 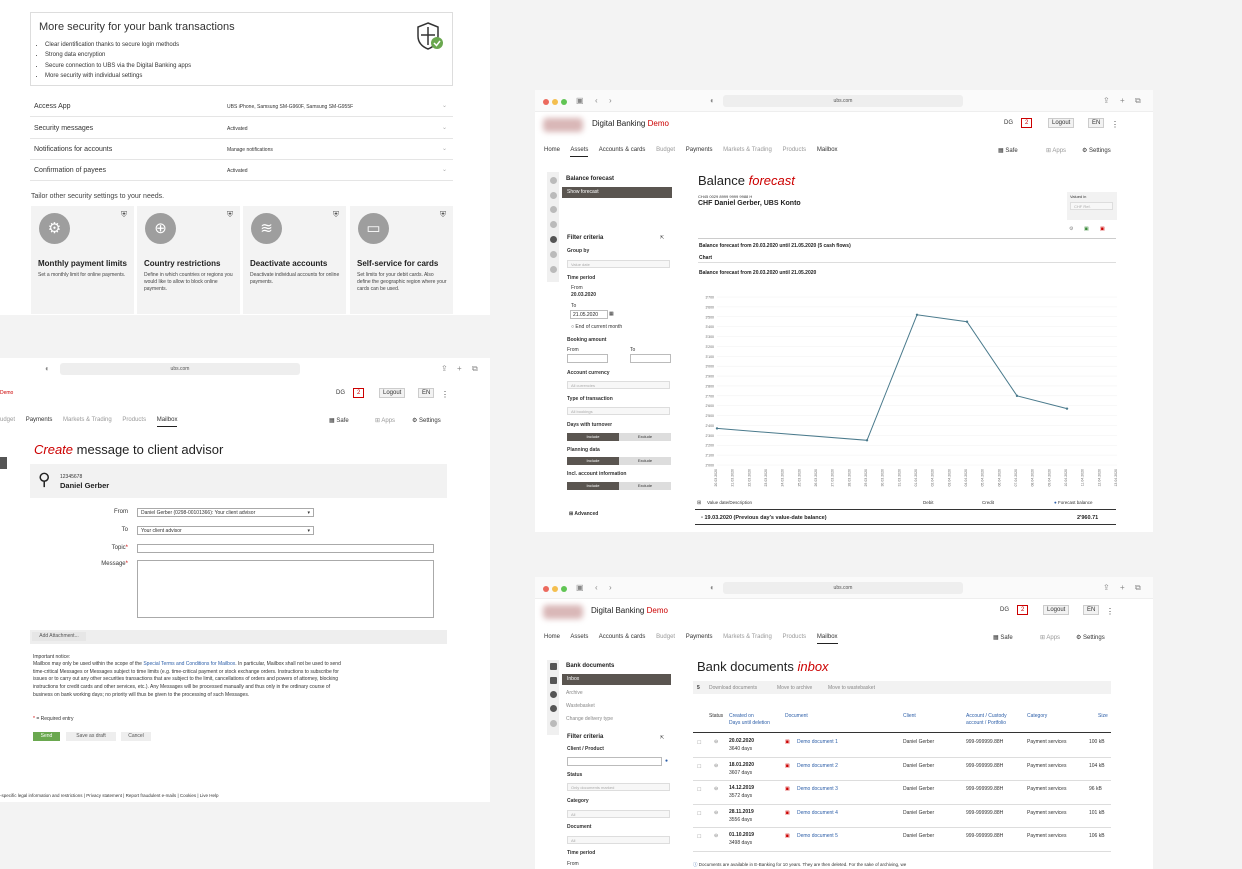 I want to click on booking-to-input, so click(x=650, y=358).